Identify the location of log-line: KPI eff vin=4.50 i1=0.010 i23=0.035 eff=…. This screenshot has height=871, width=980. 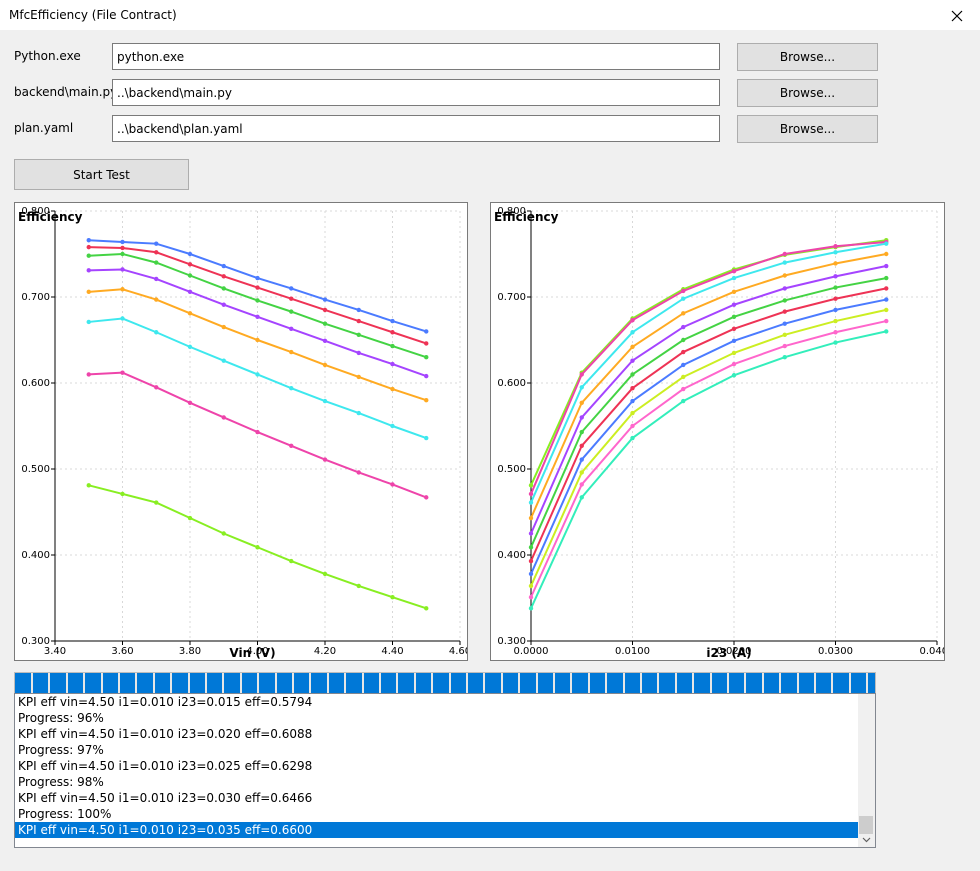
(437, 830).